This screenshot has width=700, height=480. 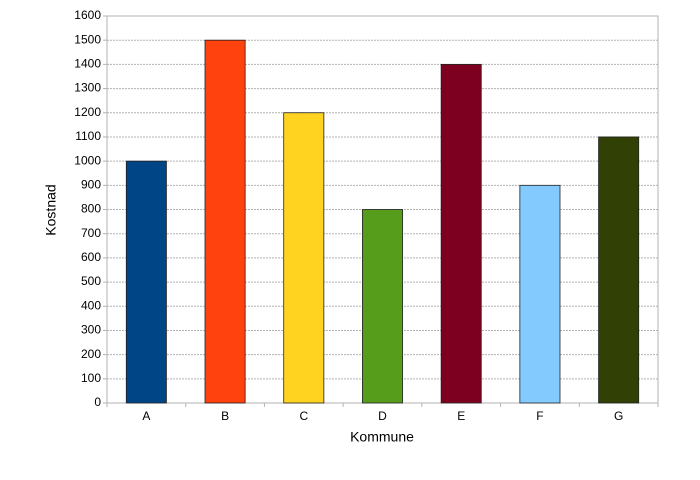 What do you see at coordinates (87, 160) in the screenshot?
I see `y-tick-label: 1000` at bounding box center [87, 160].